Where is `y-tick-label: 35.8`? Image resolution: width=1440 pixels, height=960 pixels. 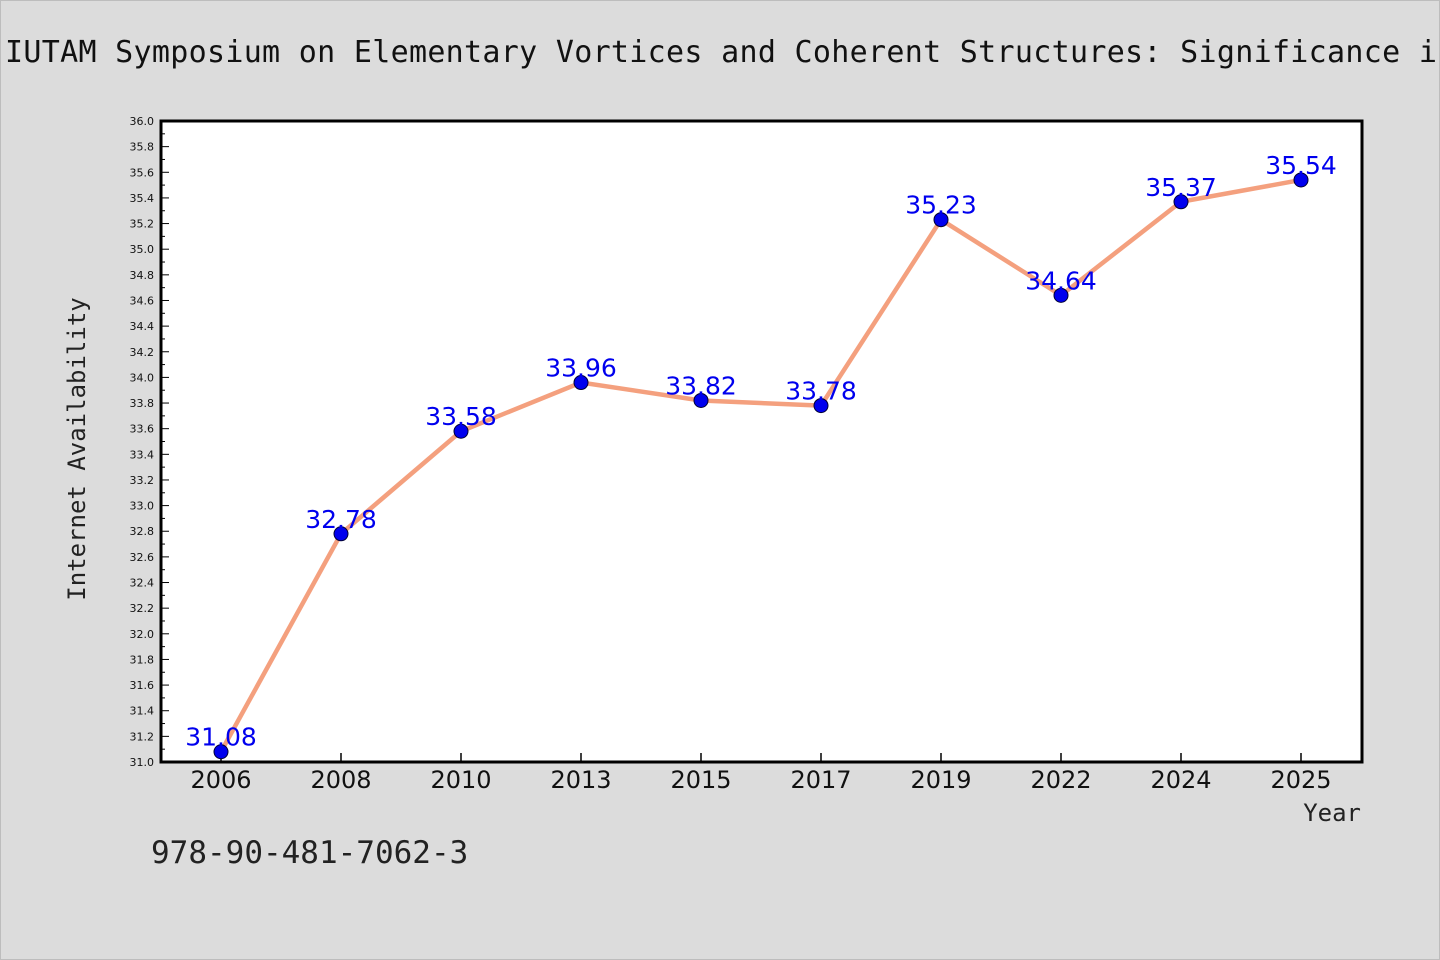 y-tick-label: 35.8 is located at coordinates (142, 147).